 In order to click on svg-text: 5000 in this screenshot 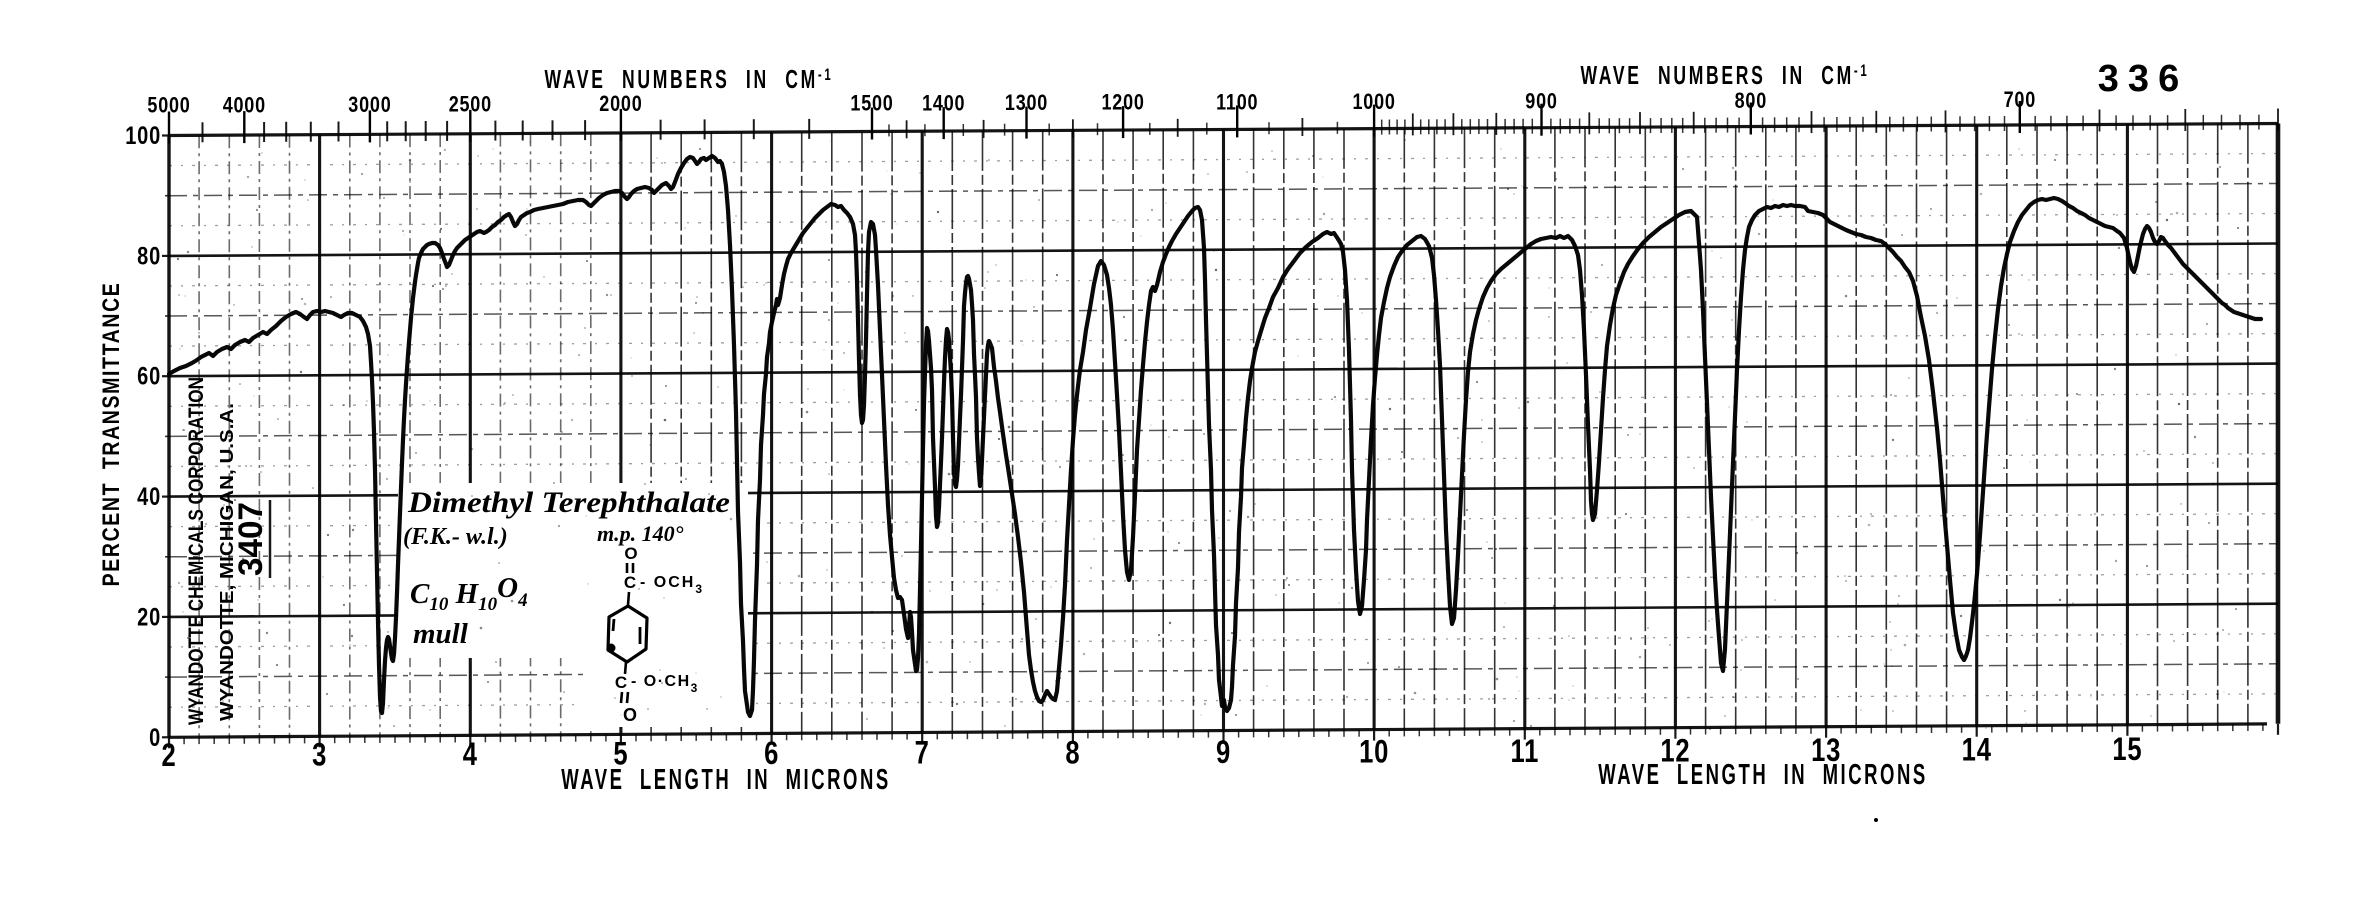, I will do `click(168, 106)`.